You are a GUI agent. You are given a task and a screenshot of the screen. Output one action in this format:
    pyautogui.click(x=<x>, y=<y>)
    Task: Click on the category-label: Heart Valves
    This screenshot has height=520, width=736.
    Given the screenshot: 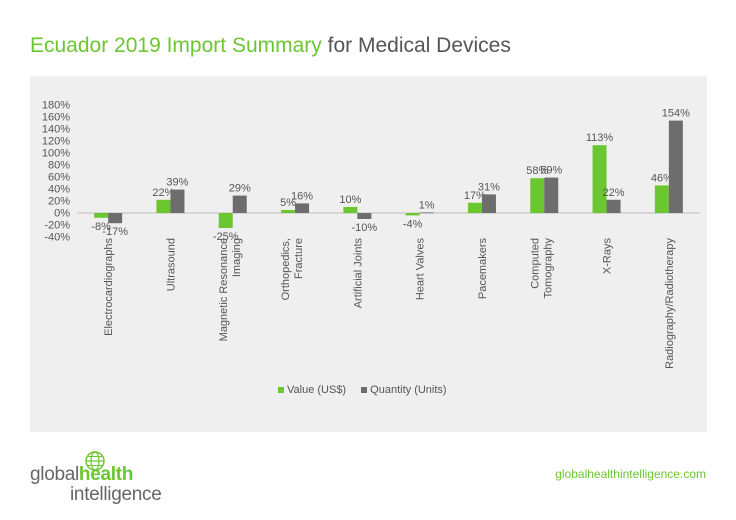 What is the action you would take?
    pyautogui.click(x=421, y=269)
    